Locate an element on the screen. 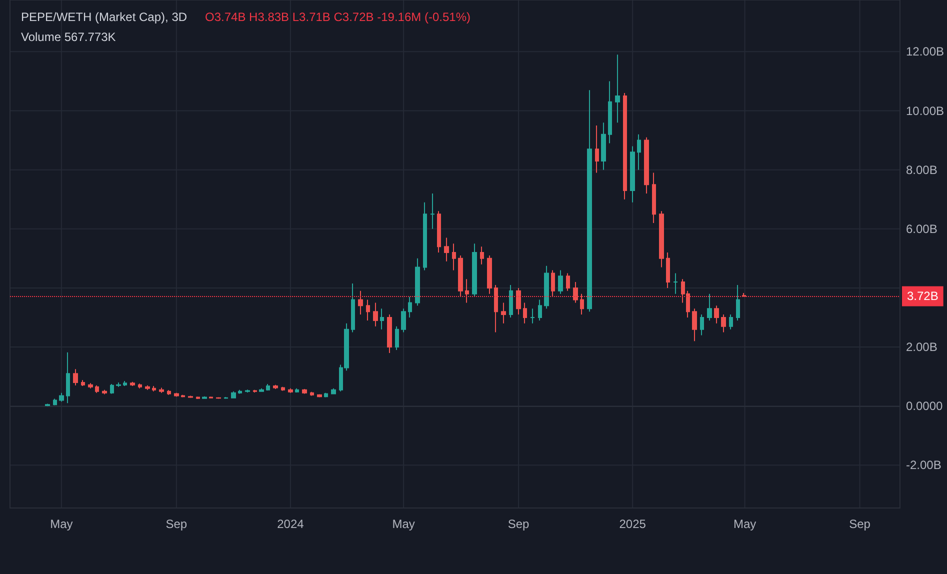 This screenshot has width=947, height=574. y-tick-label: 8.00B is located at coordinates (922, 169).